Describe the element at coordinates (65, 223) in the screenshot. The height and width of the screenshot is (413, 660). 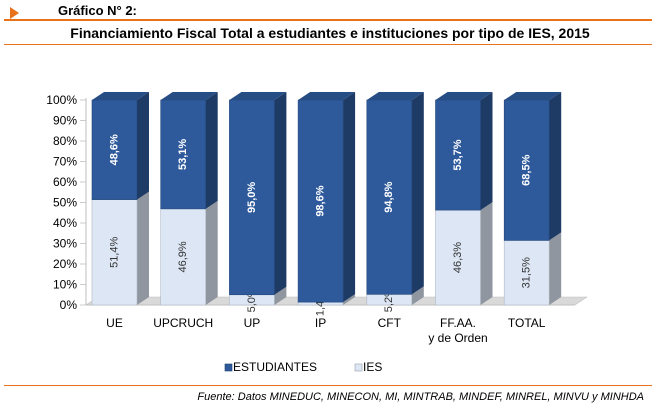
I see `y-tick-label: 40%` at that location.